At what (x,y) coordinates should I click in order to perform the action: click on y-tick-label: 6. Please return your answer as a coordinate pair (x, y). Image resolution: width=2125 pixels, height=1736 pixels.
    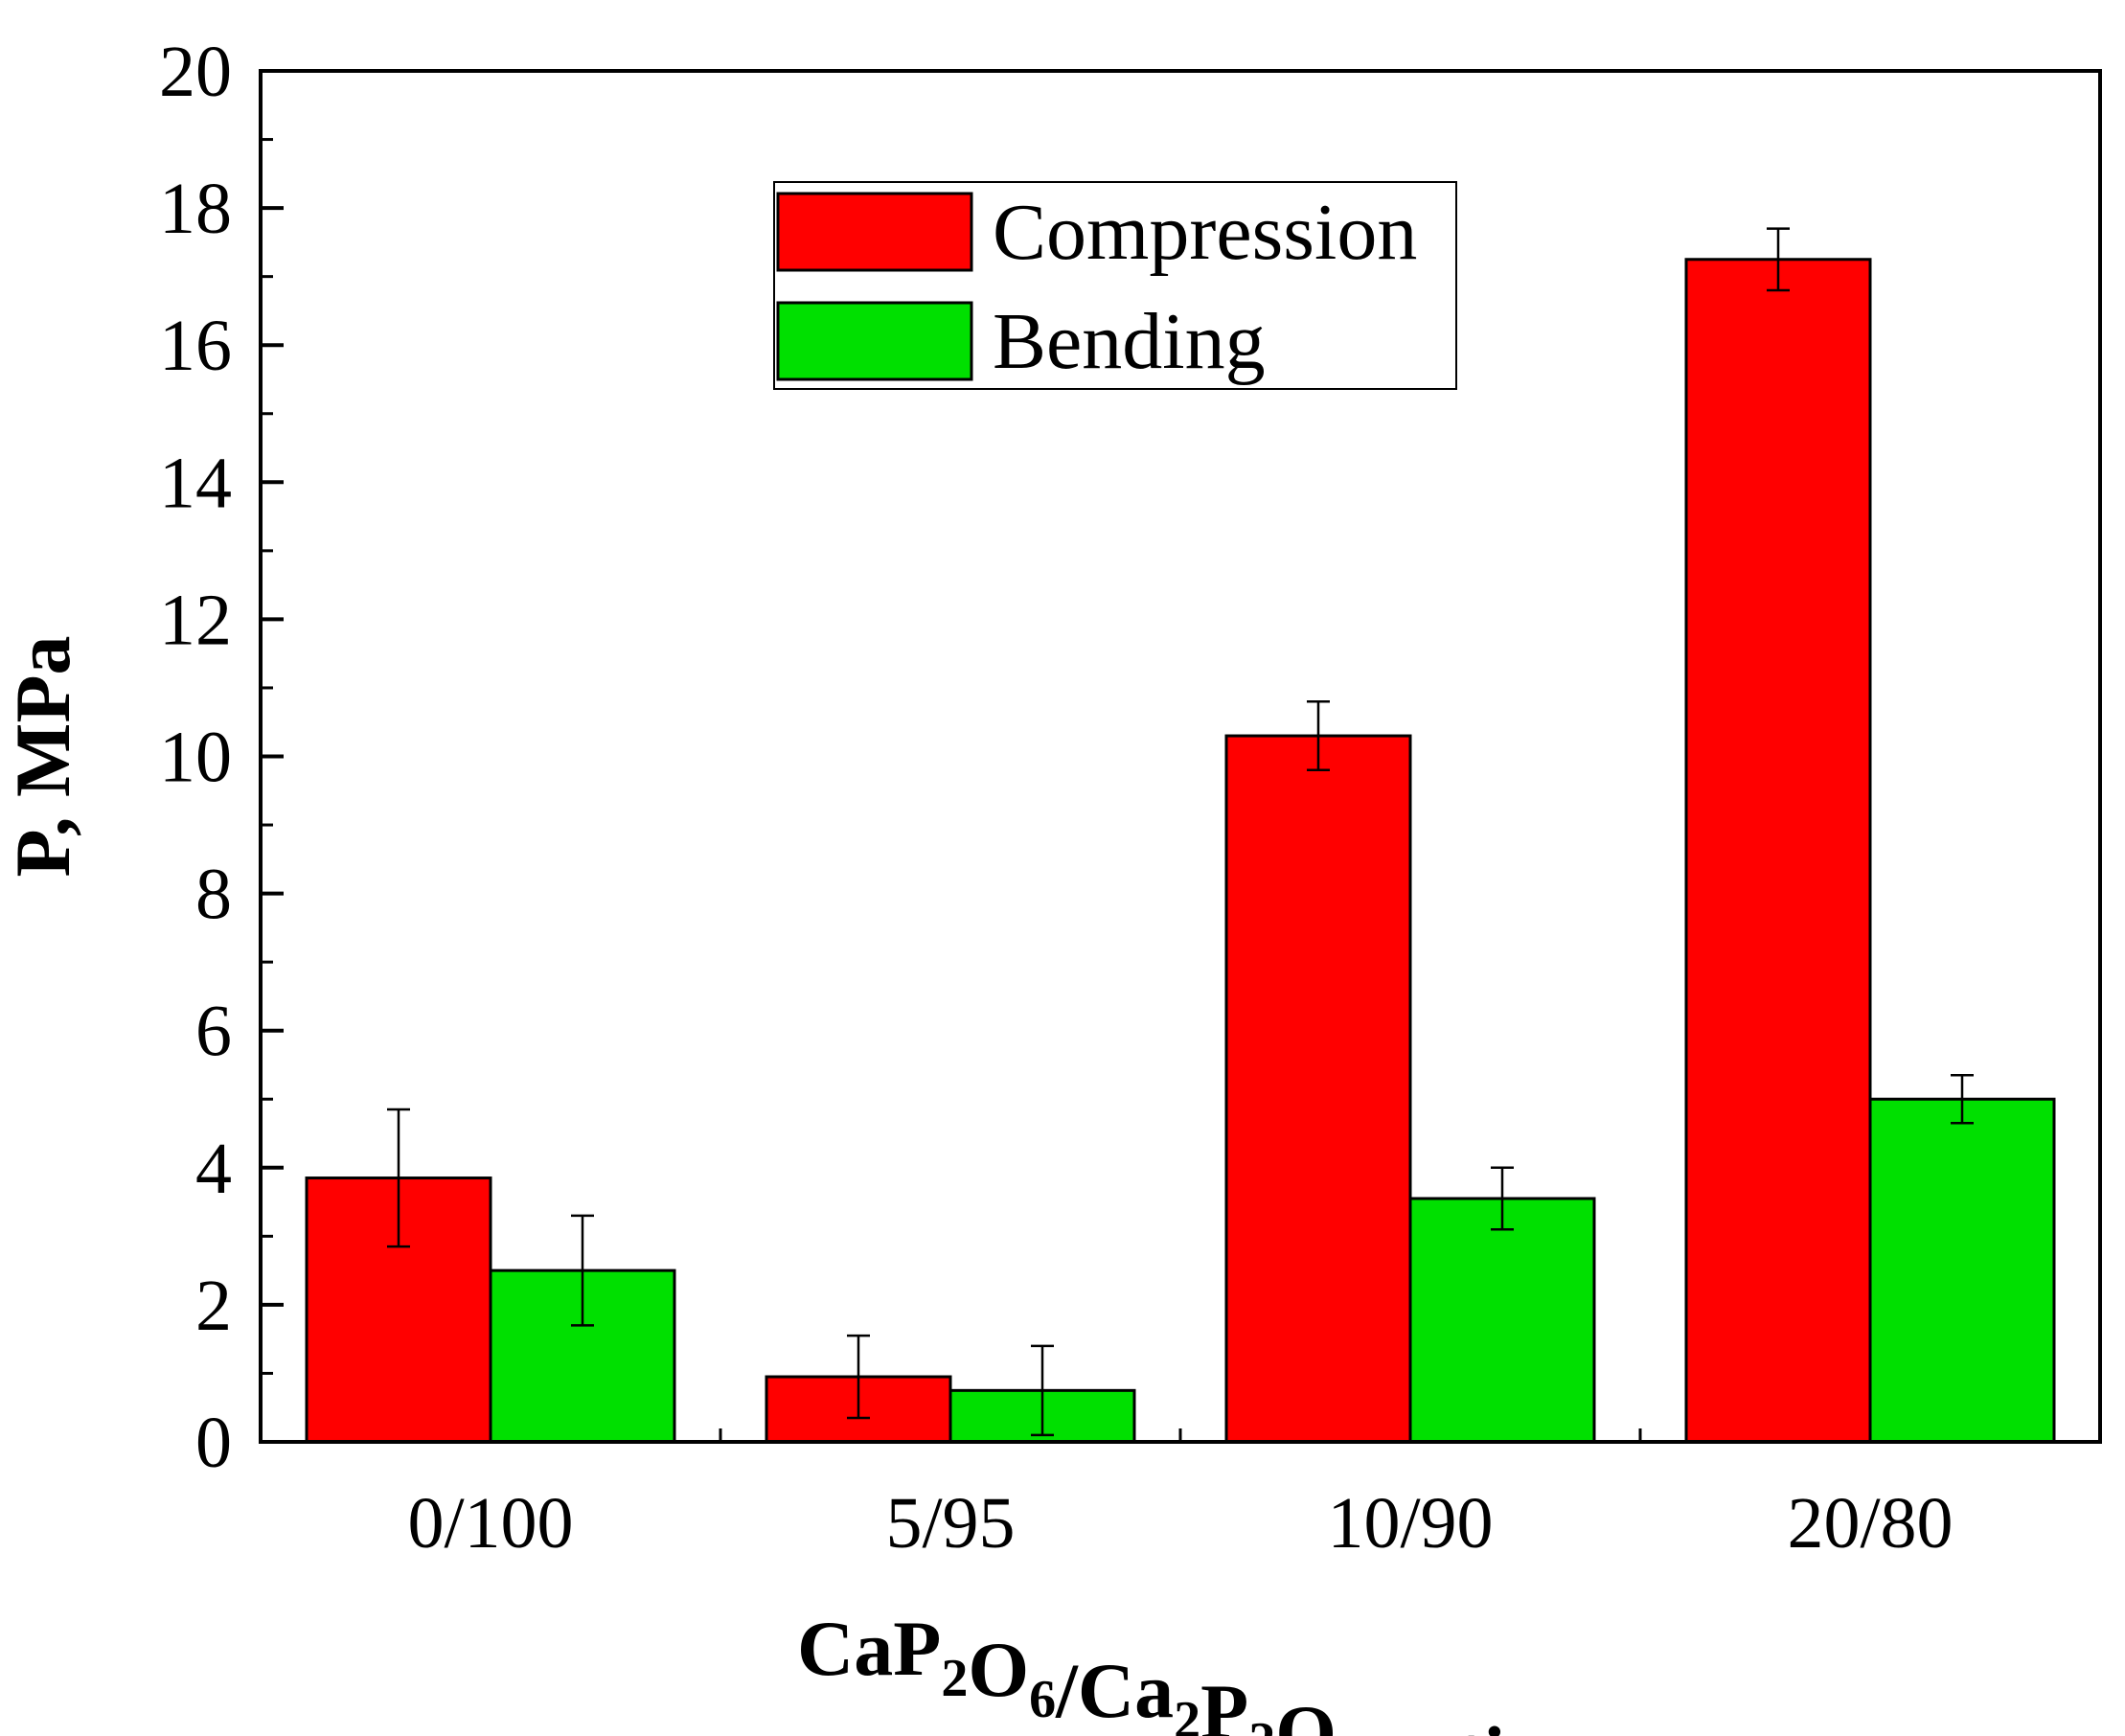
    Looking at the image, I should click on (213, 1032).